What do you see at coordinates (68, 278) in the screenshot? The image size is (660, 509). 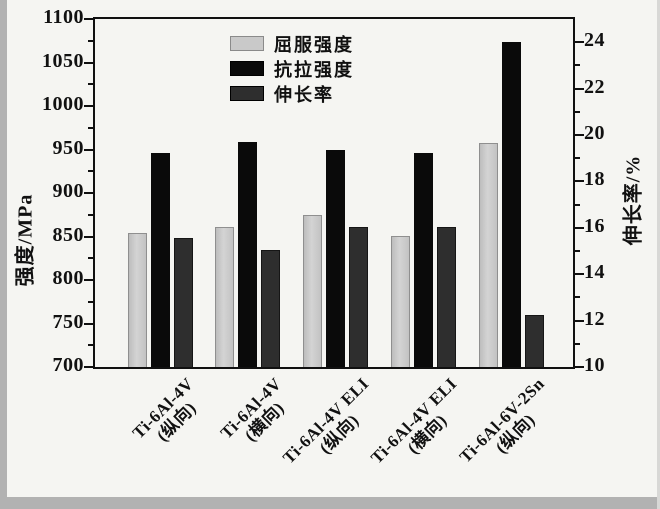 I see `y-axis-left-tick-label: 800` at bounding box center [68, 278].